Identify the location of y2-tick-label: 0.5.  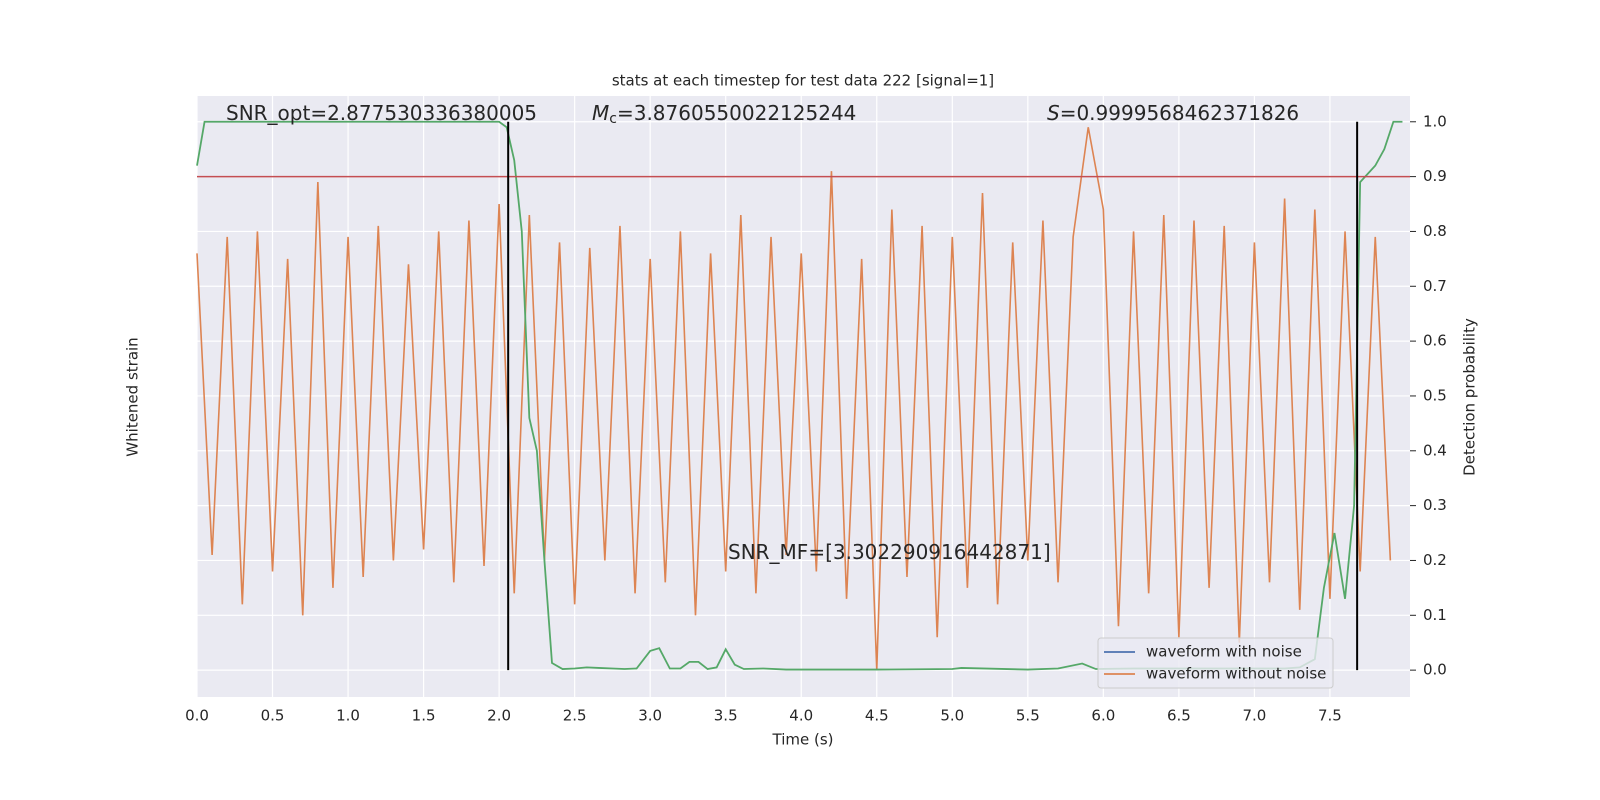
(1435, 395).